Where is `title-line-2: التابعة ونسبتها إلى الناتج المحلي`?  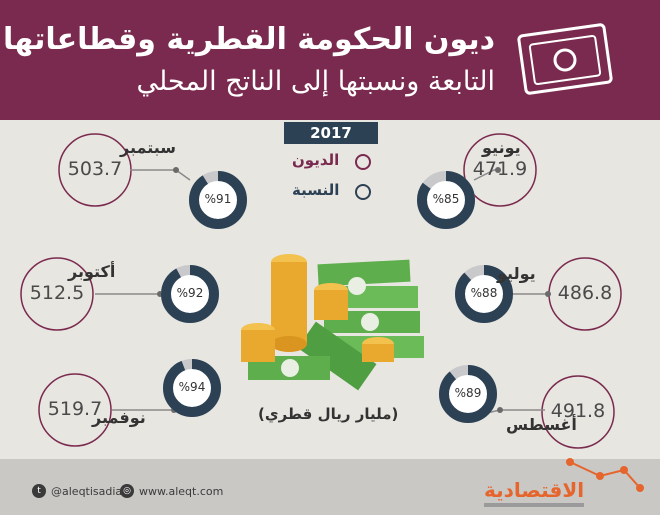 title-line-2: التابعة ونسبتها إلى الناتج المحلي is located at coordinates (315, 81).